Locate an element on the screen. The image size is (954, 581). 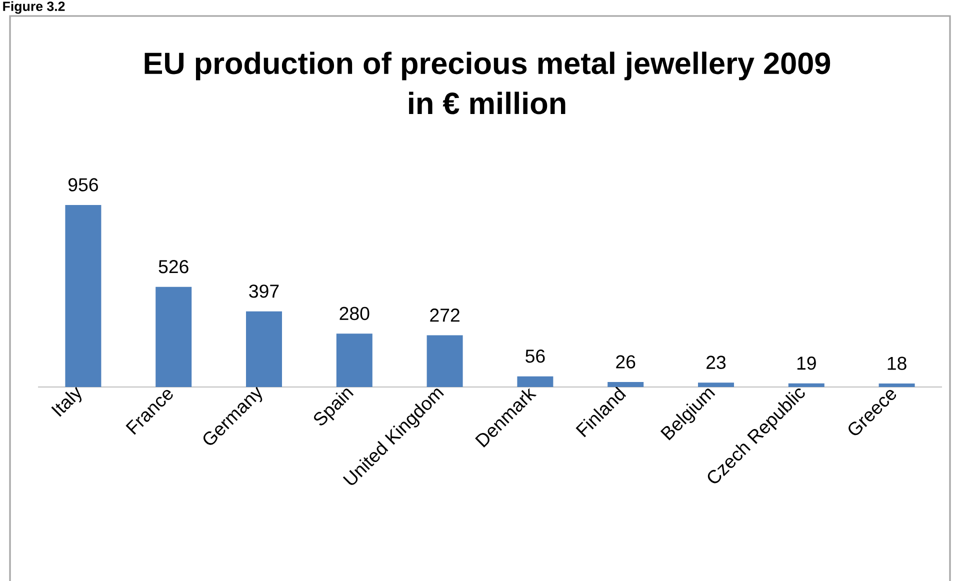
data-label: 280 is located at coordinates (355, 313).